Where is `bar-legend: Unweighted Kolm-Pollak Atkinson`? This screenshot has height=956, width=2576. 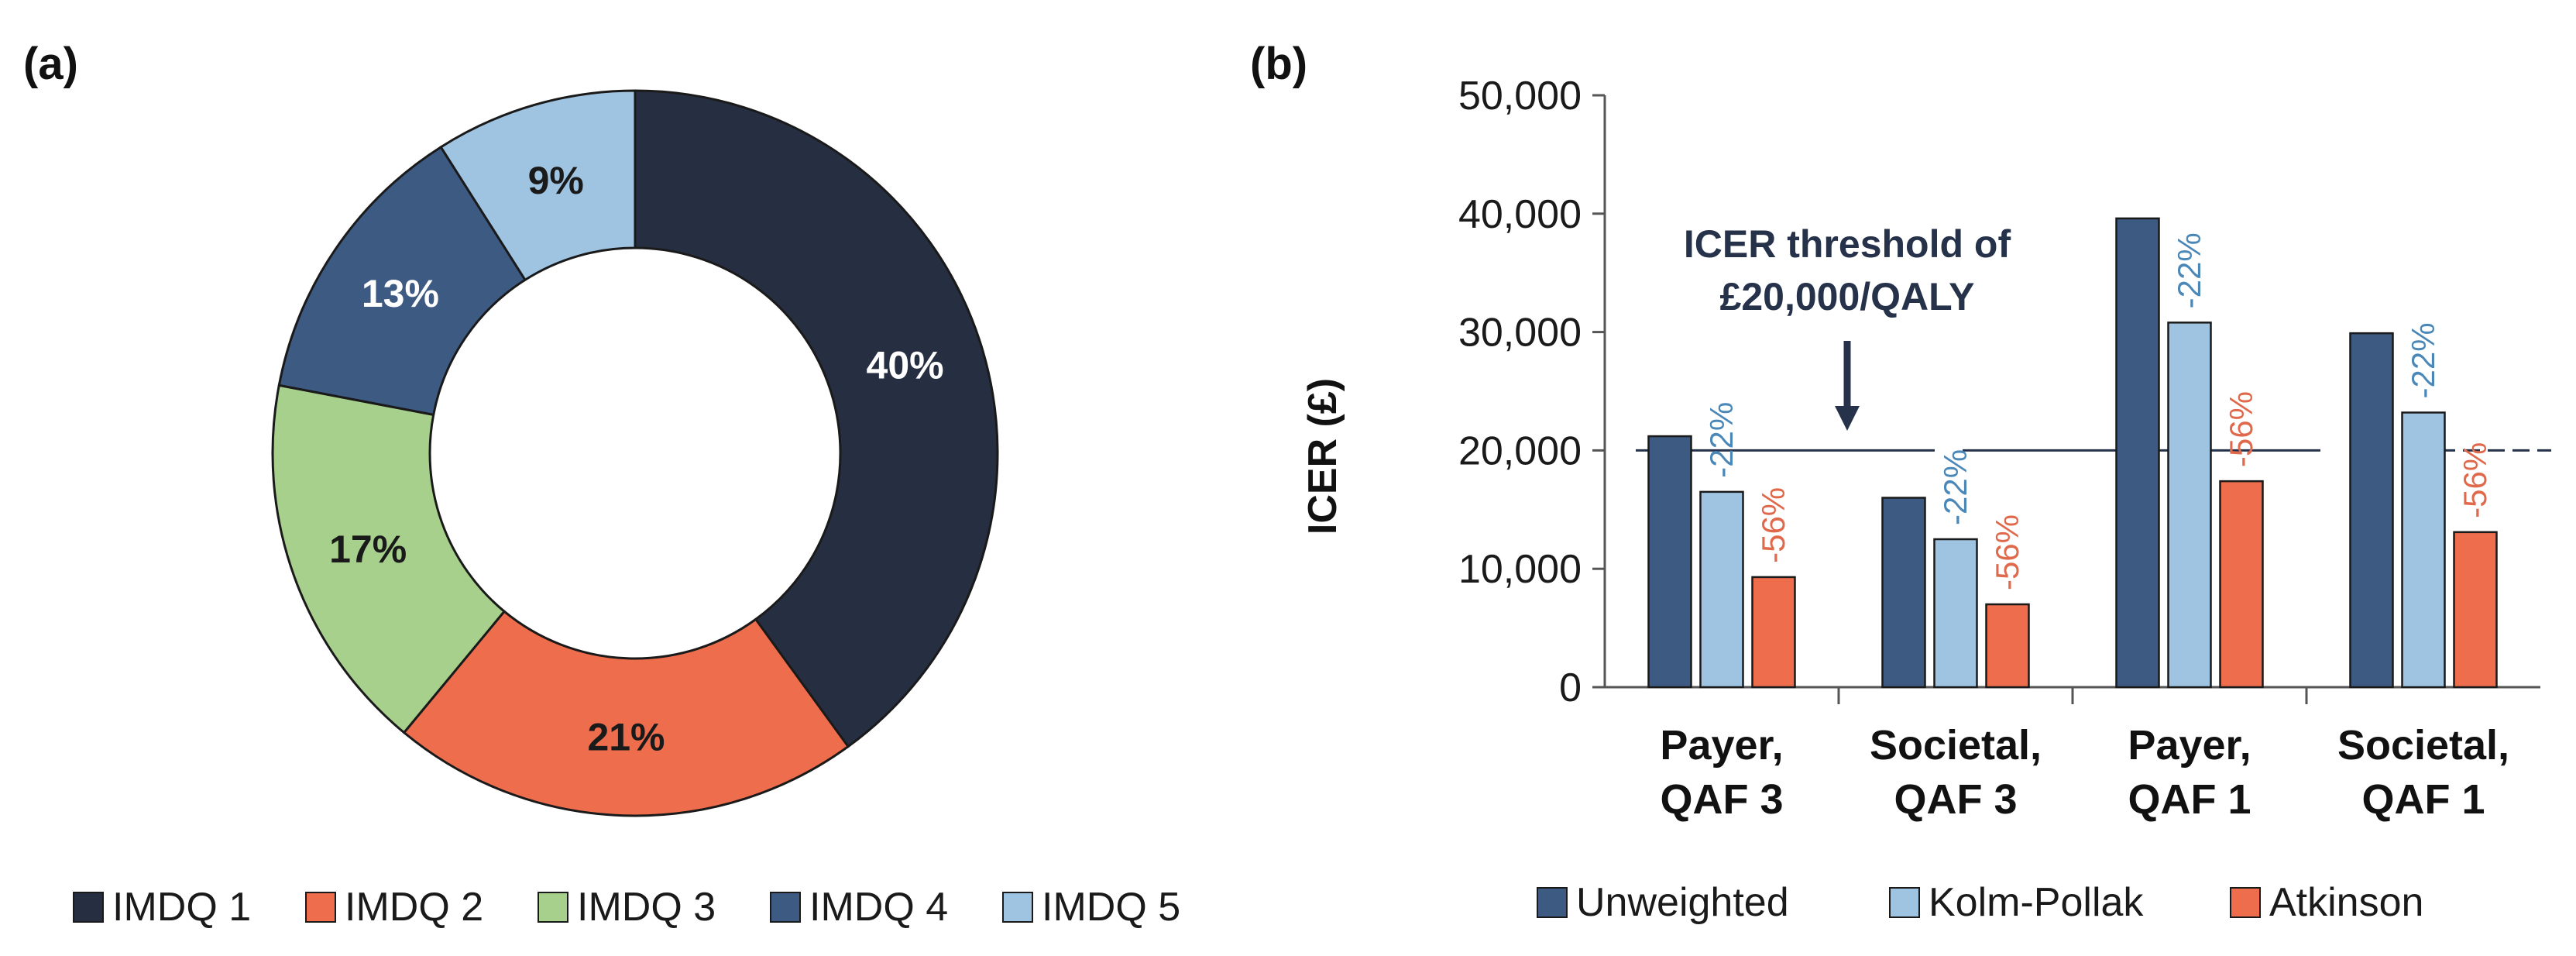
bar-legend: Unweighted Kolm-Pollak Atkinson is located at coordinates (1980, 903).